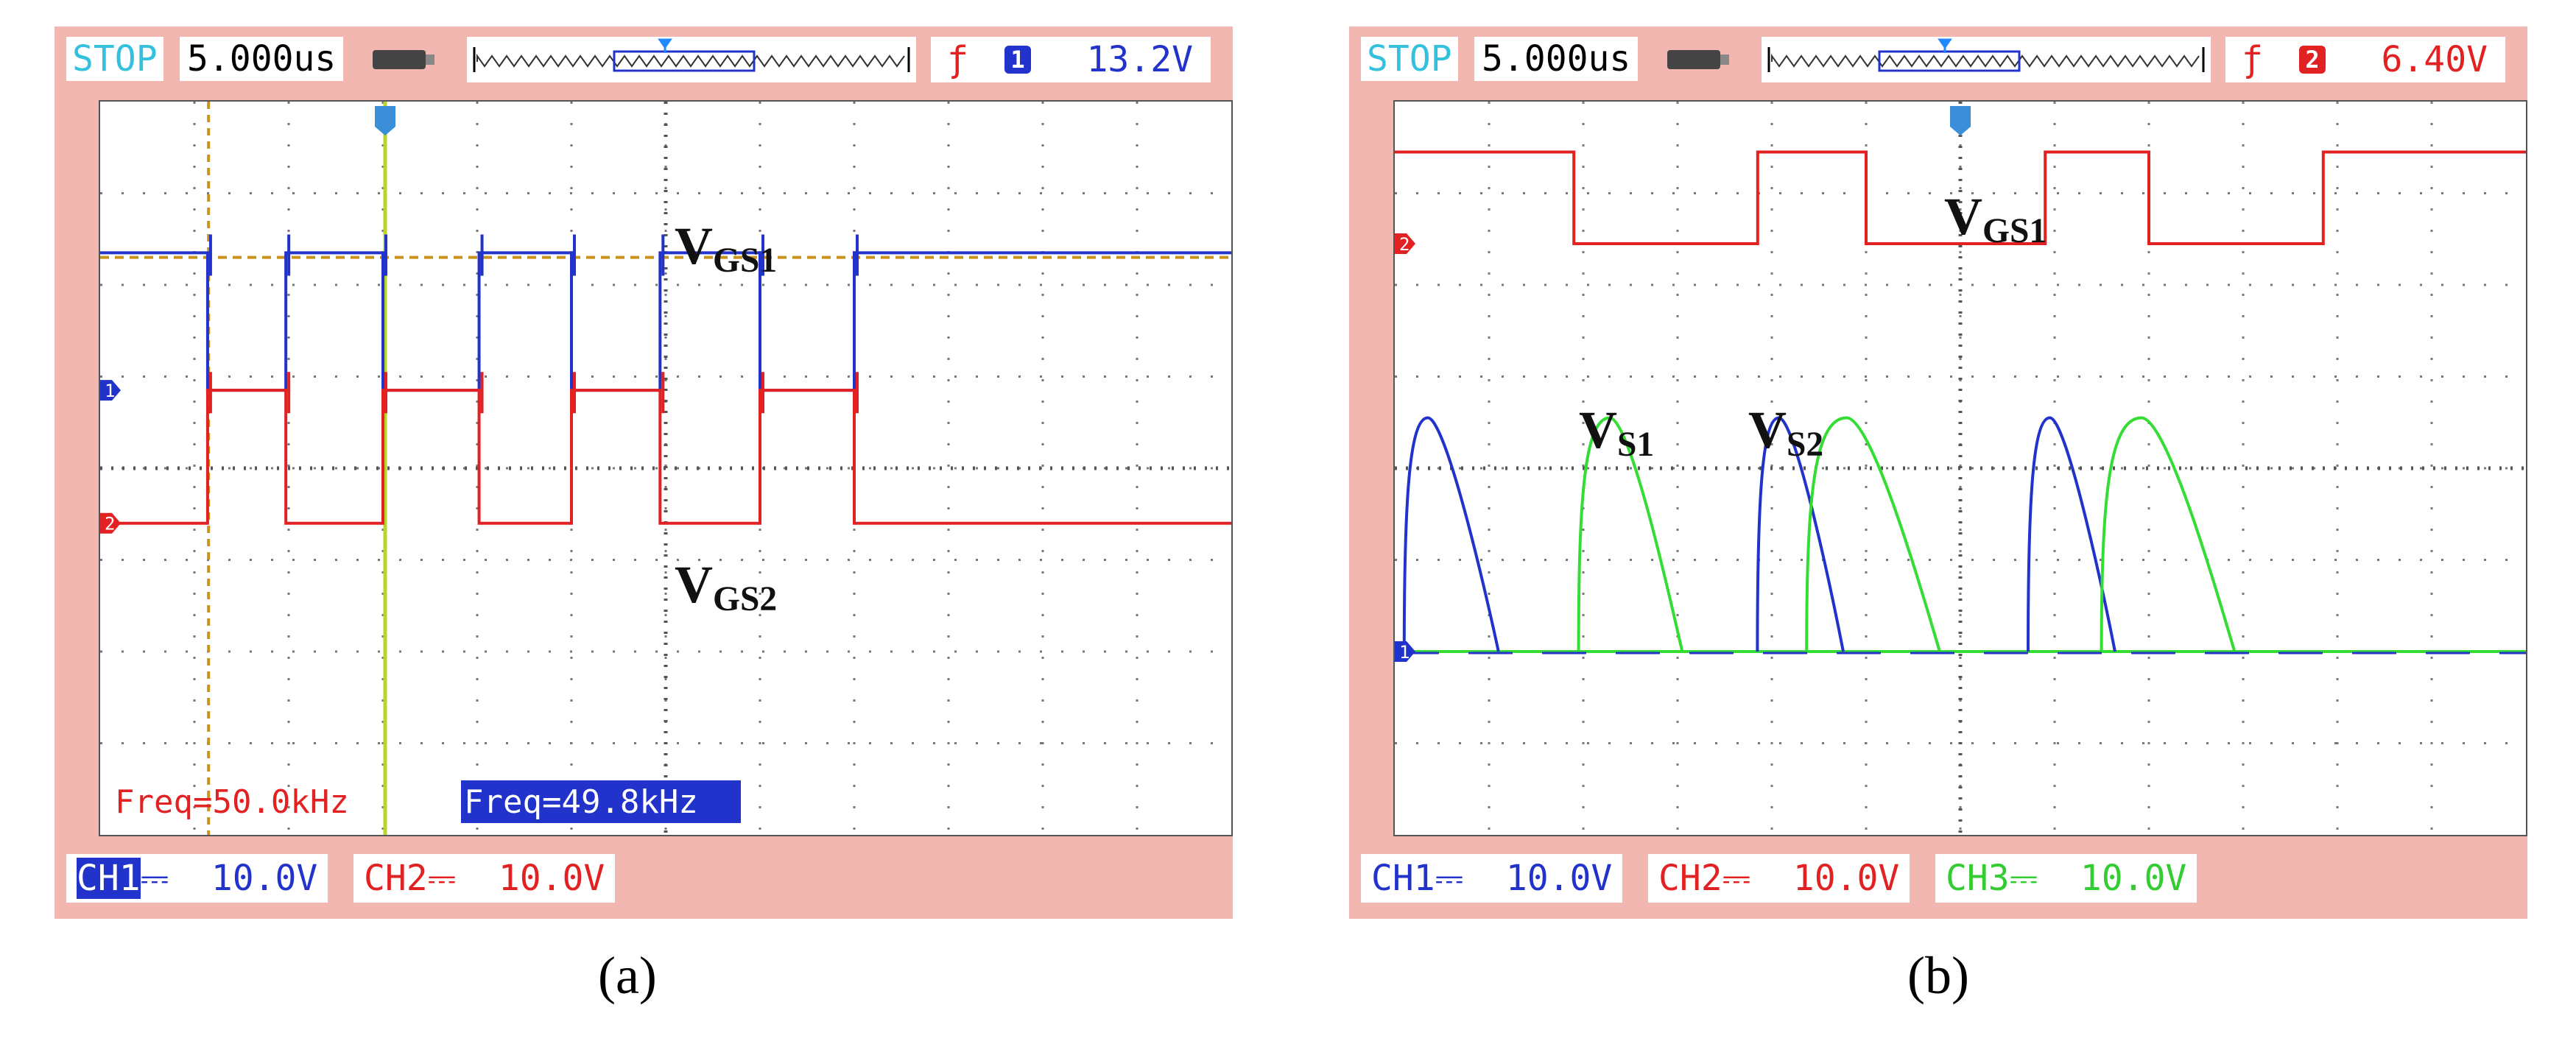  Describe the element at coordinates (1978, 879) in the screenshot. I see `ch3-name: CH3` at that location.